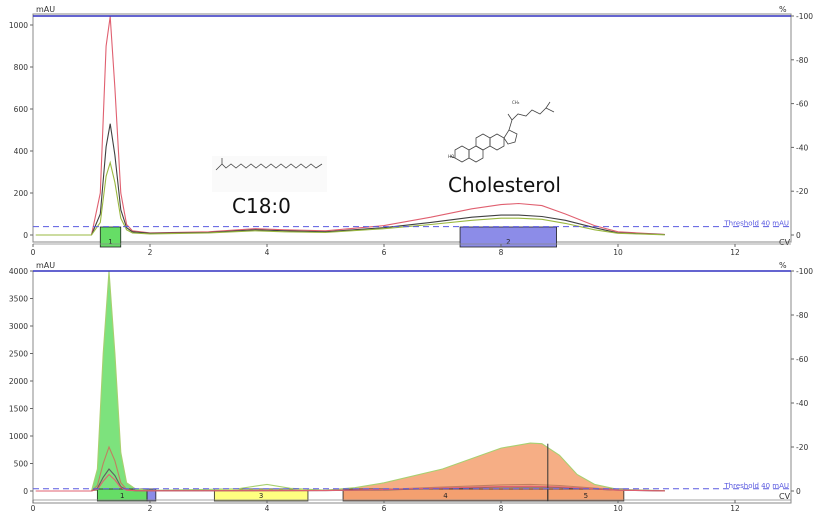  What do you see at coordinates (785, 242) in the screenshot?
I see `top-x-axis-label: CV` at bounding box center [785, 242].